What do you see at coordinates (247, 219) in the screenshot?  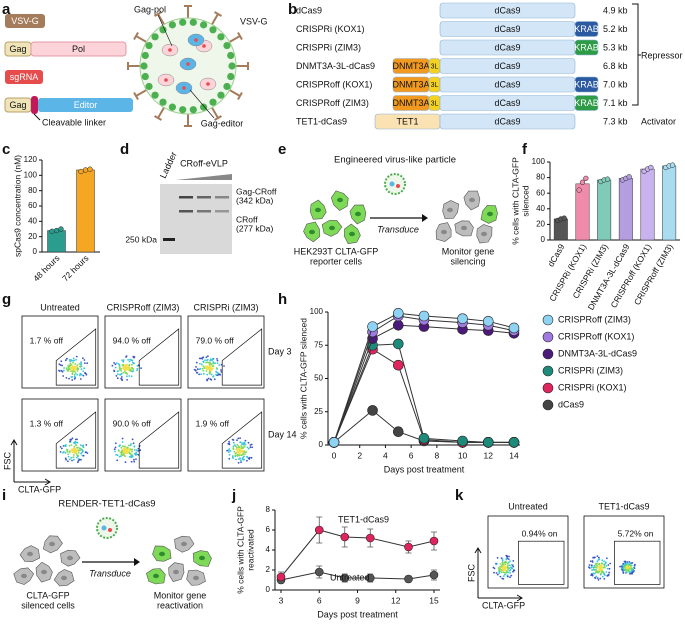 I see `band-label: CRoff` at bounding box center [247, 219].